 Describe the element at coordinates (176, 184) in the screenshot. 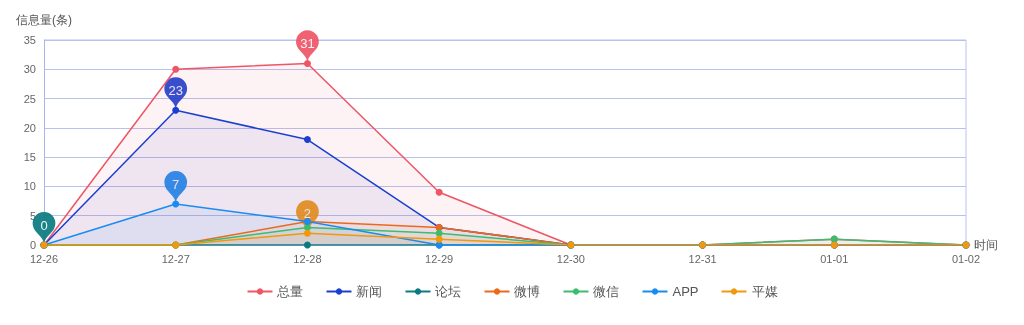

I see `data-label: 7` at that location.